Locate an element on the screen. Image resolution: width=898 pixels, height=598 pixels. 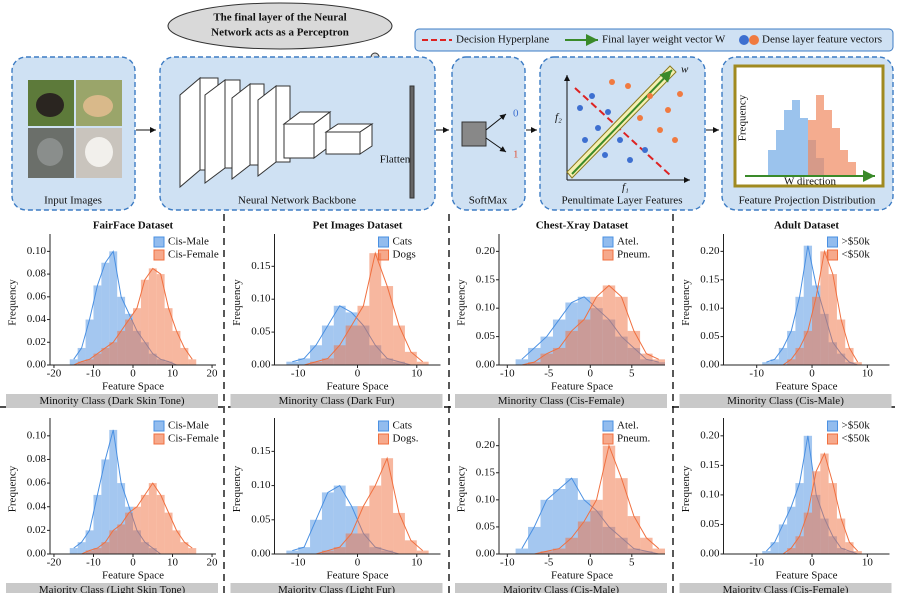
y-tick-label: 0.04 is located at coordinates (37, 506).